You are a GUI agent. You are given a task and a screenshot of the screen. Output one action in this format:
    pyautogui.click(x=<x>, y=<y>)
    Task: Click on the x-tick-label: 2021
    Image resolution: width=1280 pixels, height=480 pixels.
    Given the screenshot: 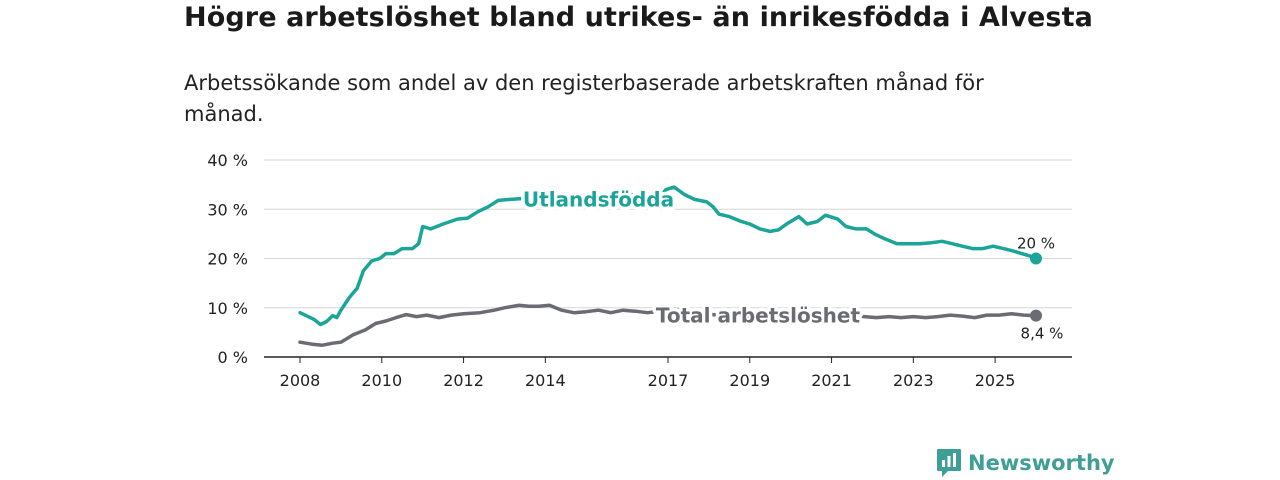 What is the action you would take?
    pyautogui.click(x=831, y=380)
    